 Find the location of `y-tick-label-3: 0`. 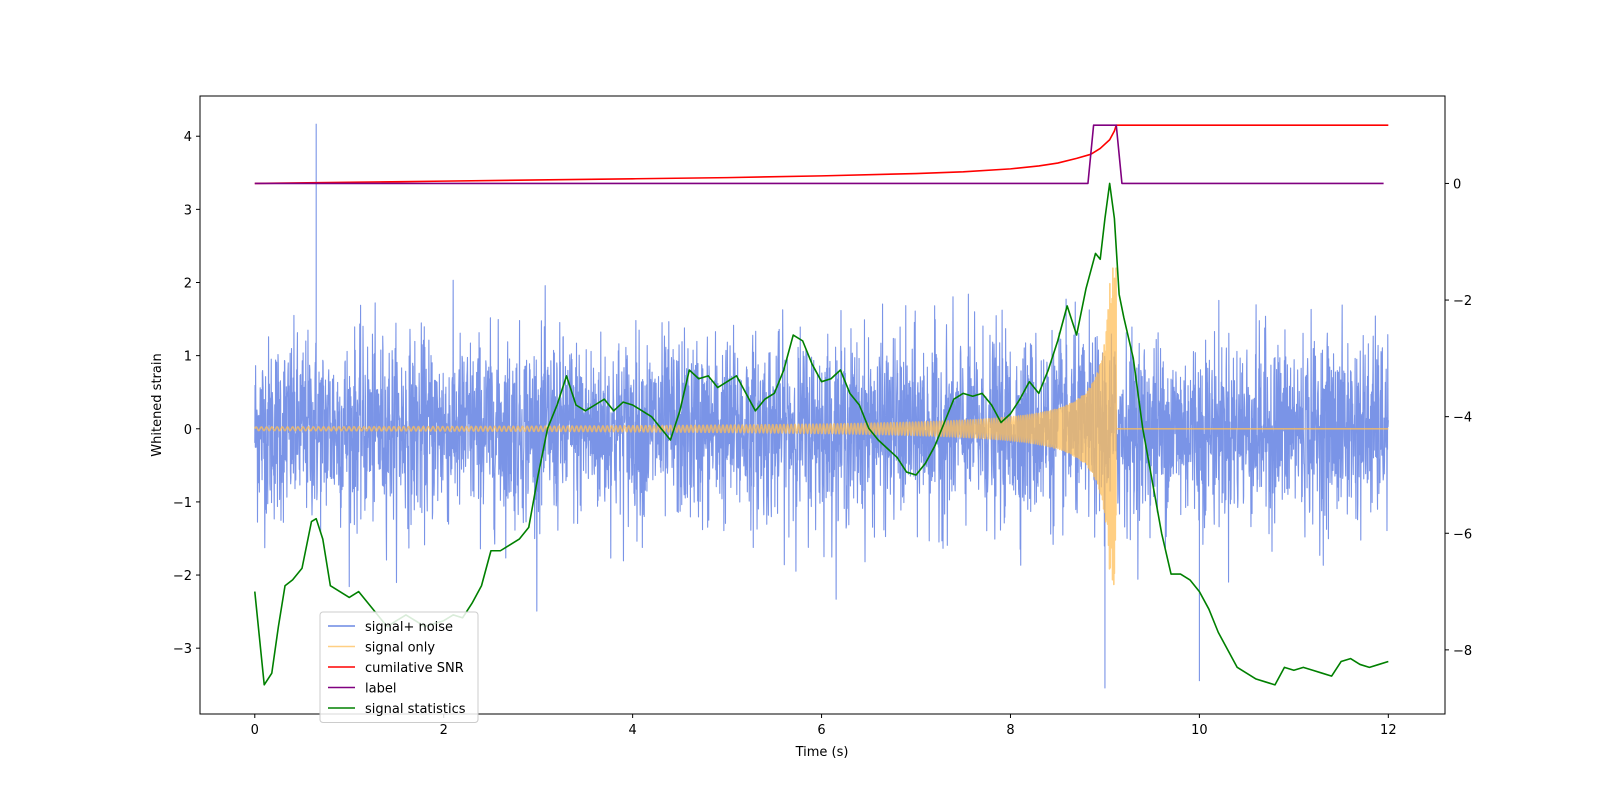

y-tick-label-3: 0 is located at coordinates (188, 430).